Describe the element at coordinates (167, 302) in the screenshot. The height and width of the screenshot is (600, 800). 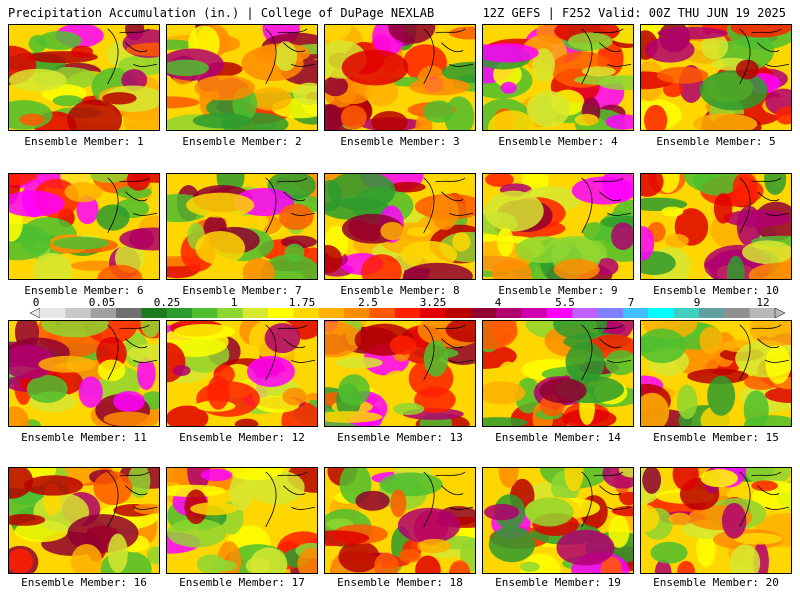
I see `colorbar-tick-label: 0.25` at that location.